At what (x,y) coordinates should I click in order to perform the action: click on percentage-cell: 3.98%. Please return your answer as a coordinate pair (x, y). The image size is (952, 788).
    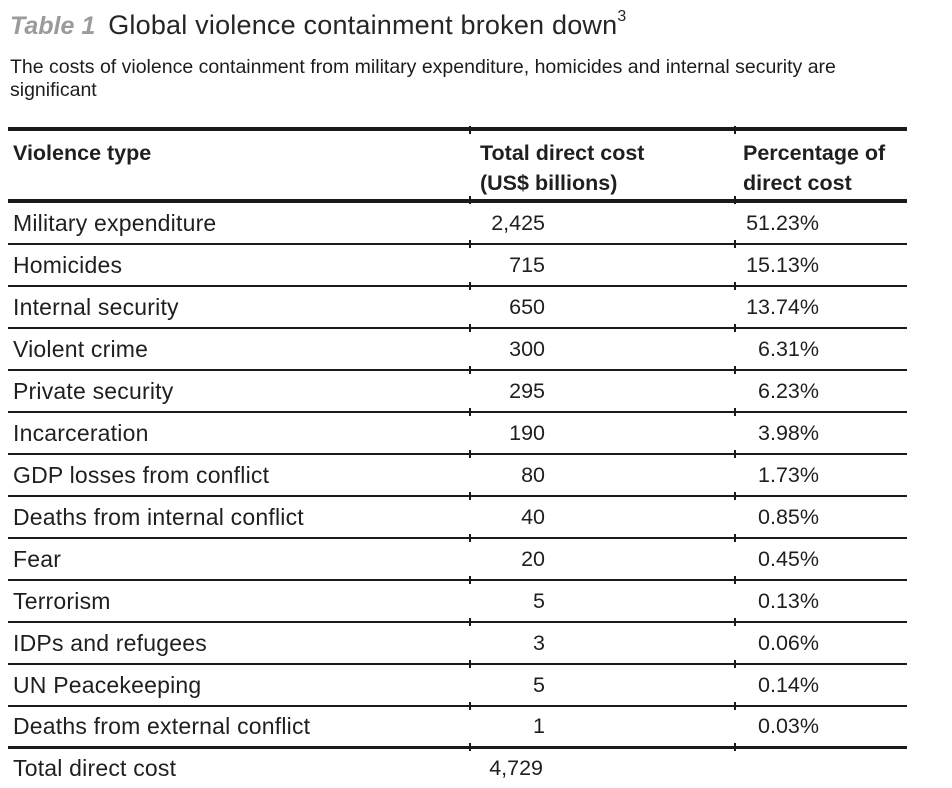
    Looking at the image, I should click on (788, 432).